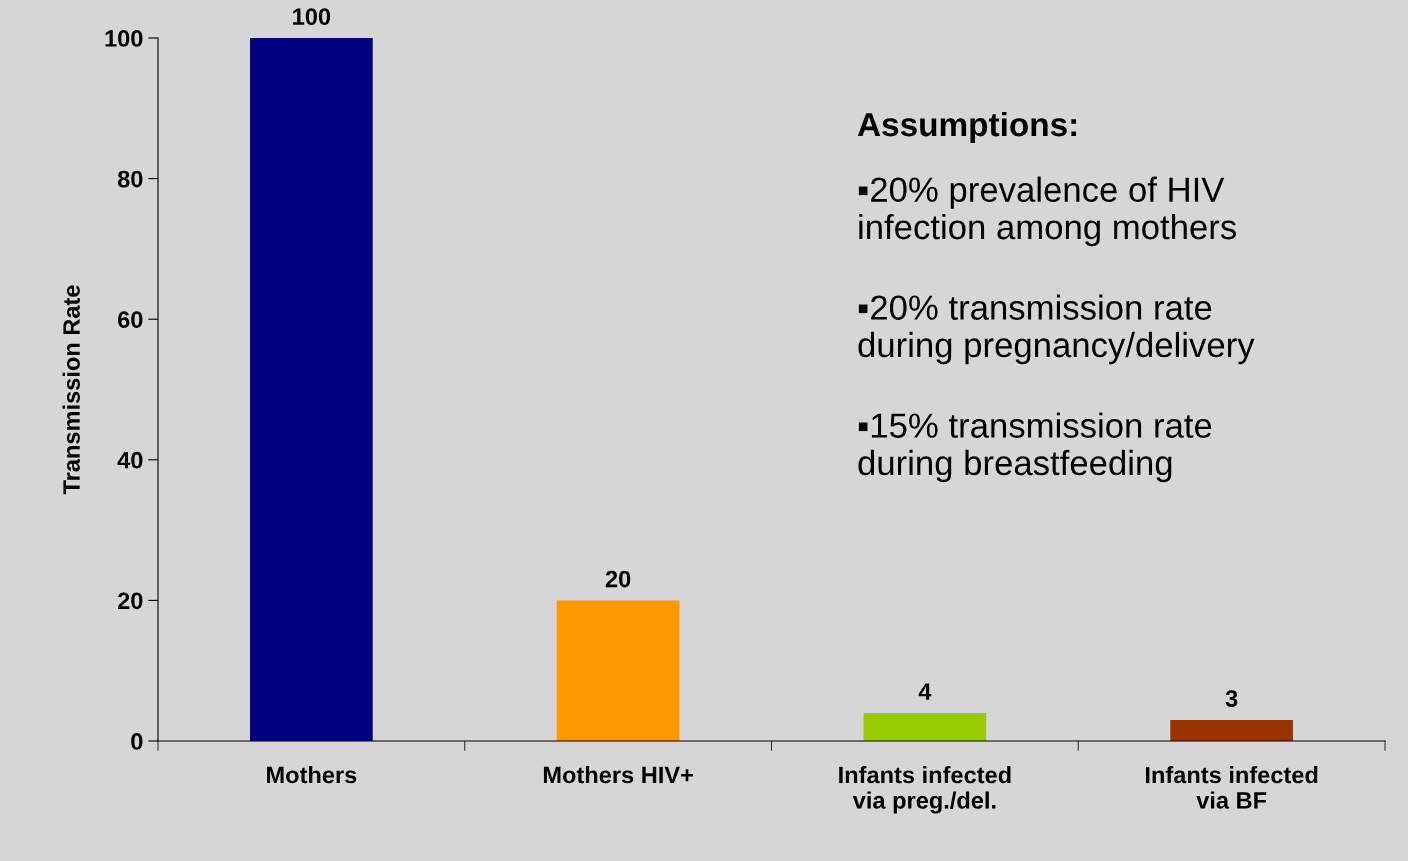 The width and height of the screenshot is (1408, 861). I want to click on y-tick-label: 40, so click(130, 460).